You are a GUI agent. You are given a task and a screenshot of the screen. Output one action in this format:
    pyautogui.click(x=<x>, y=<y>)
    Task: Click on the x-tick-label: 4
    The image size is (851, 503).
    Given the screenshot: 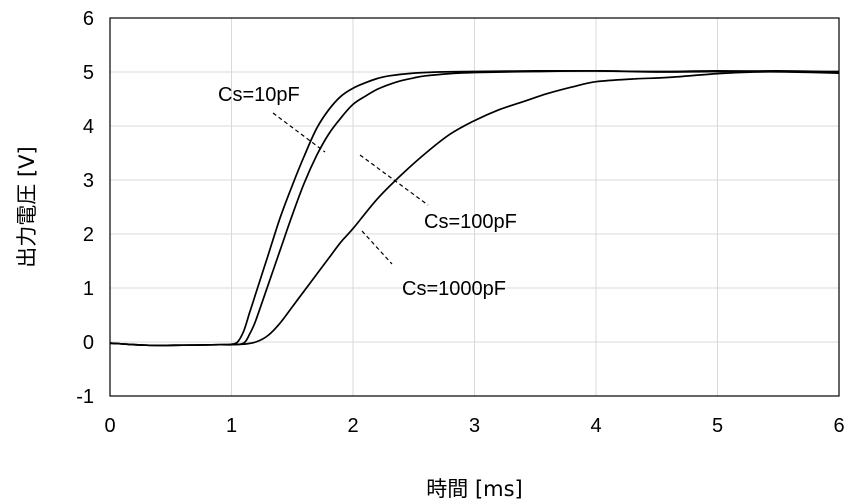 What is the action you would take?
    pyautogui.click(x=595, y=426)
    